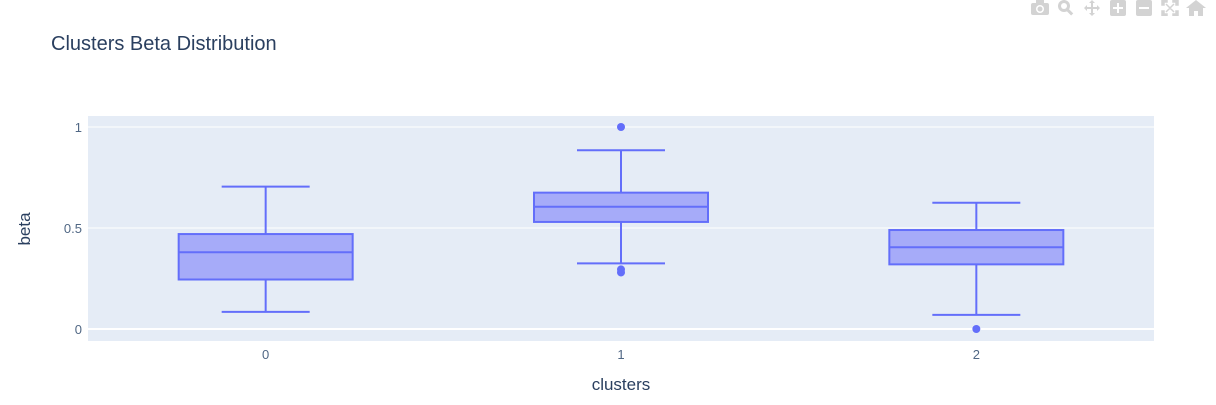  I want to click on y-tick-label: 0.5, so click(73, 228).